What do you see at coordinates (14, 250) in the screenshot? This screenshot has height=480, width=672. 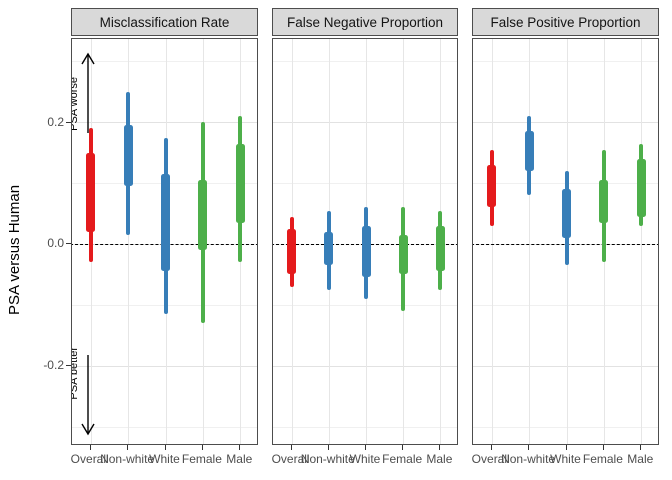 I see `y-axis-title: PSA versus Human` at bounding box center [14, 250].